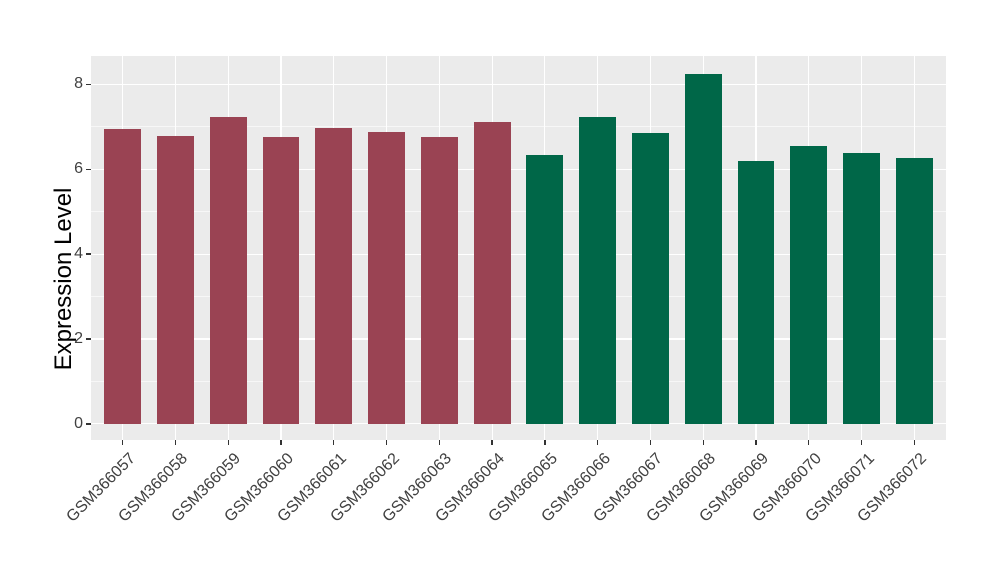 The height and width of the screenshot is (580, 1000). What do you see at coordinates (386, 442) in the screenshot?
I see `x-tick-GSM366062` at bounding box center [386, 442].